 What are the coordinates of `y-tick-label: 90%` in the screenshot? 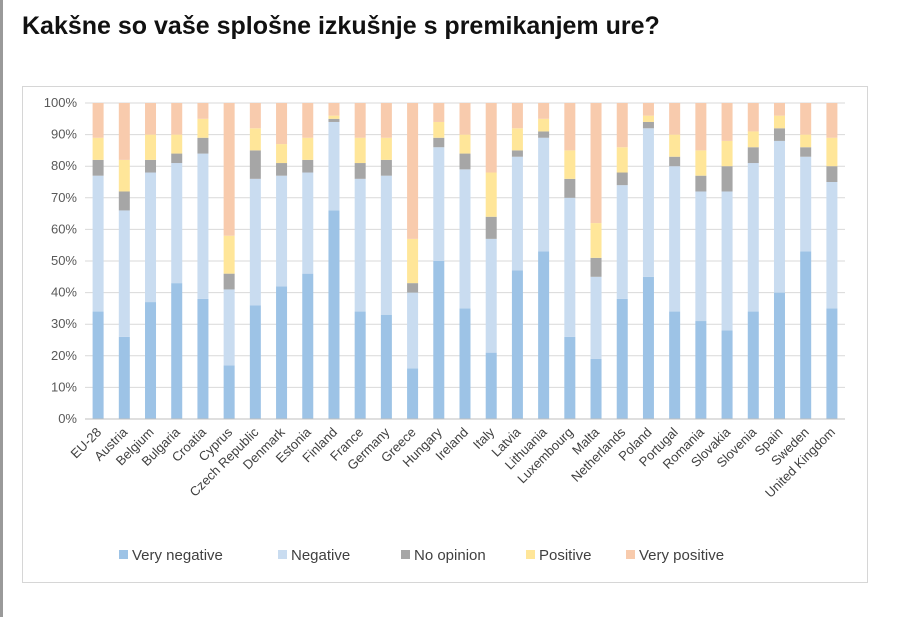 It's located at (64, 134).